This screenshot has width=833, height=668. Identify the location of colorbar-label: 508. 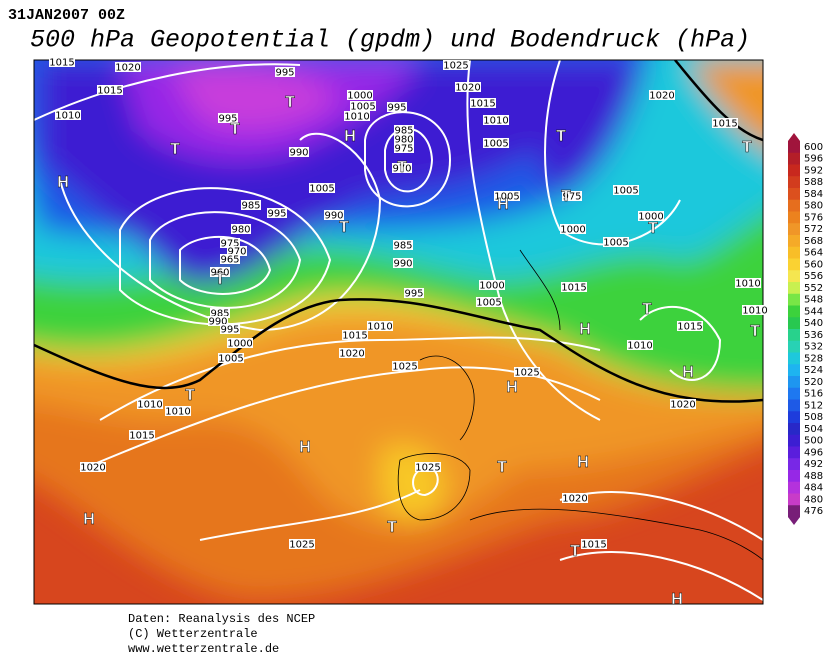
(813, 417).